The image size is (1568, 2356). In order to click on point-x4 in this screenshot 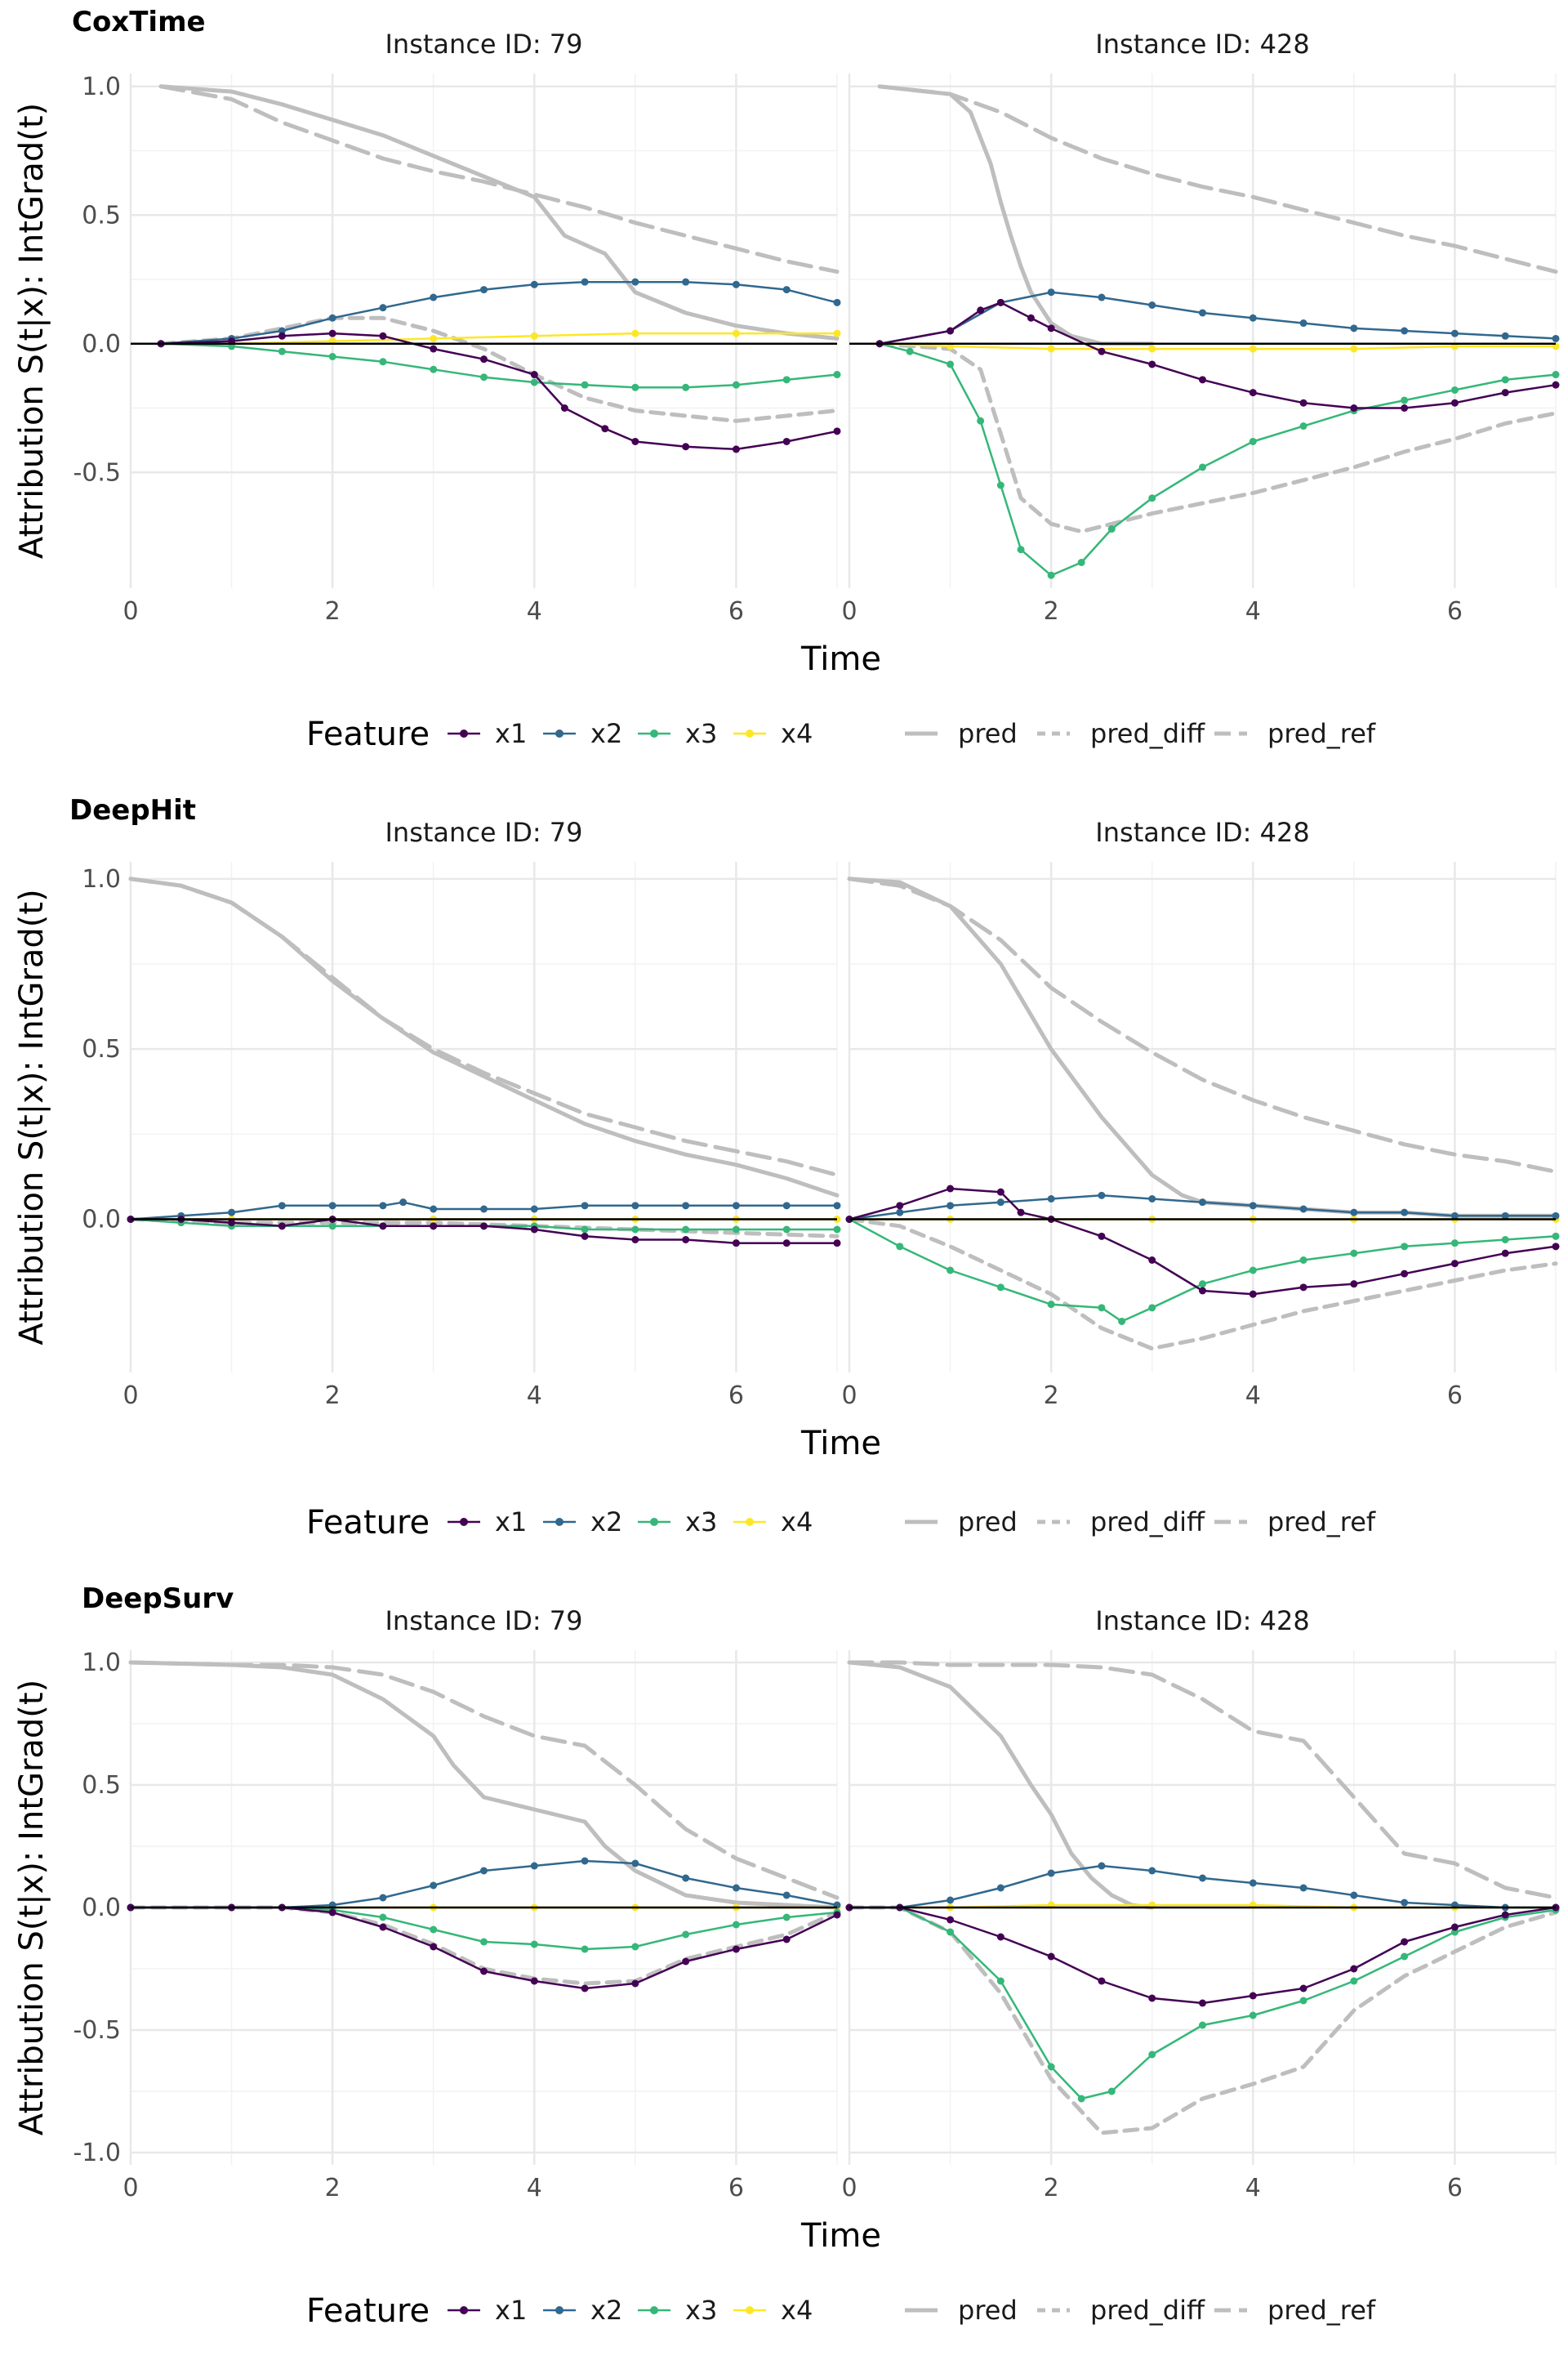, I will do `click(736, 333)`.